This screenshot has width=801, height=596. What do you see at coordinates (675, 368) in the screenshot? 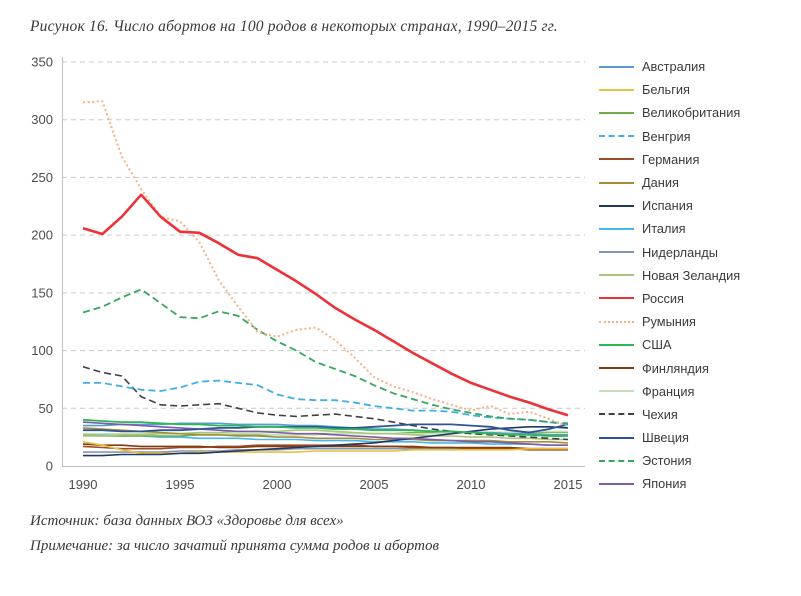
I see `legend-label: Финляндия` at bounding box center [675, 368].